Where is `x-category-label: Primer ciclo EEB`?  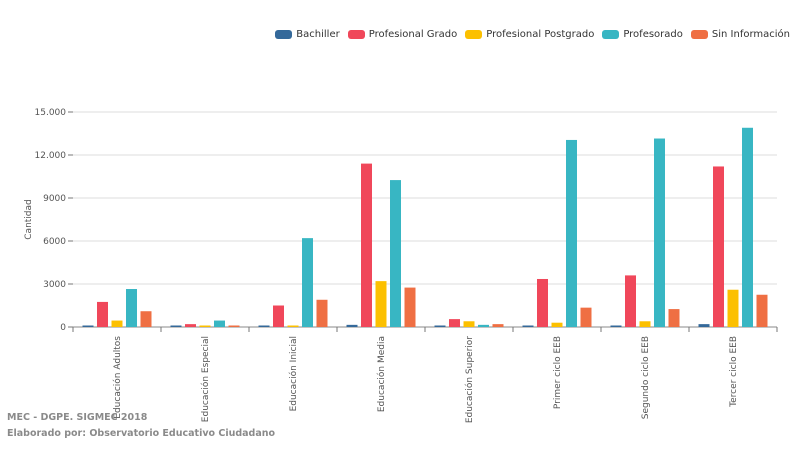 x-category-label: Primer ciclo EEB is located at coordinates (558, 372).